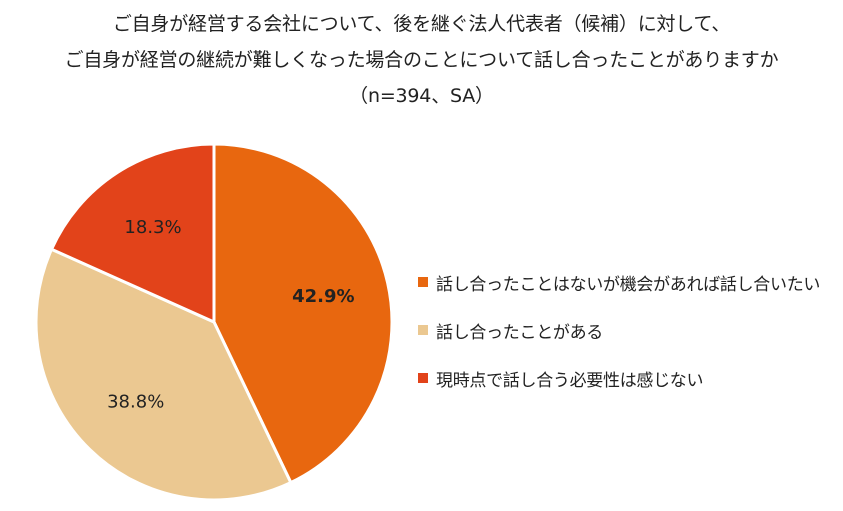  I want to click on pie-slice-label-2: 38.8%, so click(135, 401).